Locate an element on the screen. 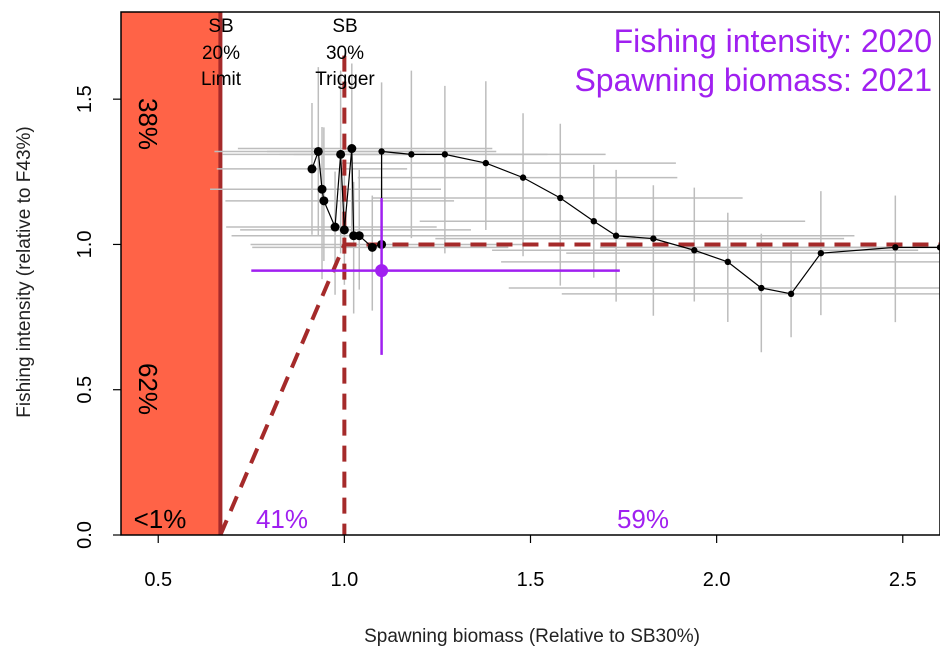 Image resolution: width=940 pixels, height=649 pixels. y-tick-label: 0.0 is located at coordinates (85, 535).